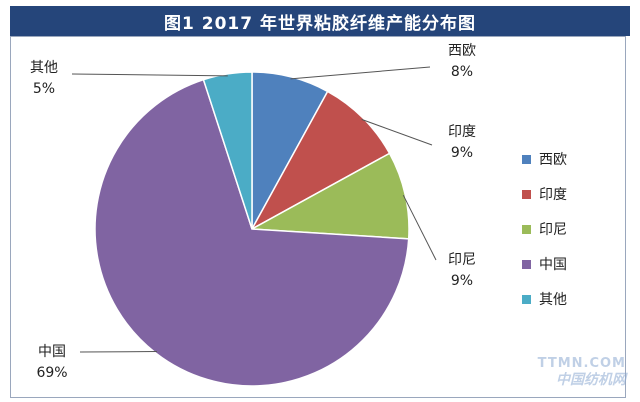  I want to click on slice-label-name-3: 中国, so click(52, 352).